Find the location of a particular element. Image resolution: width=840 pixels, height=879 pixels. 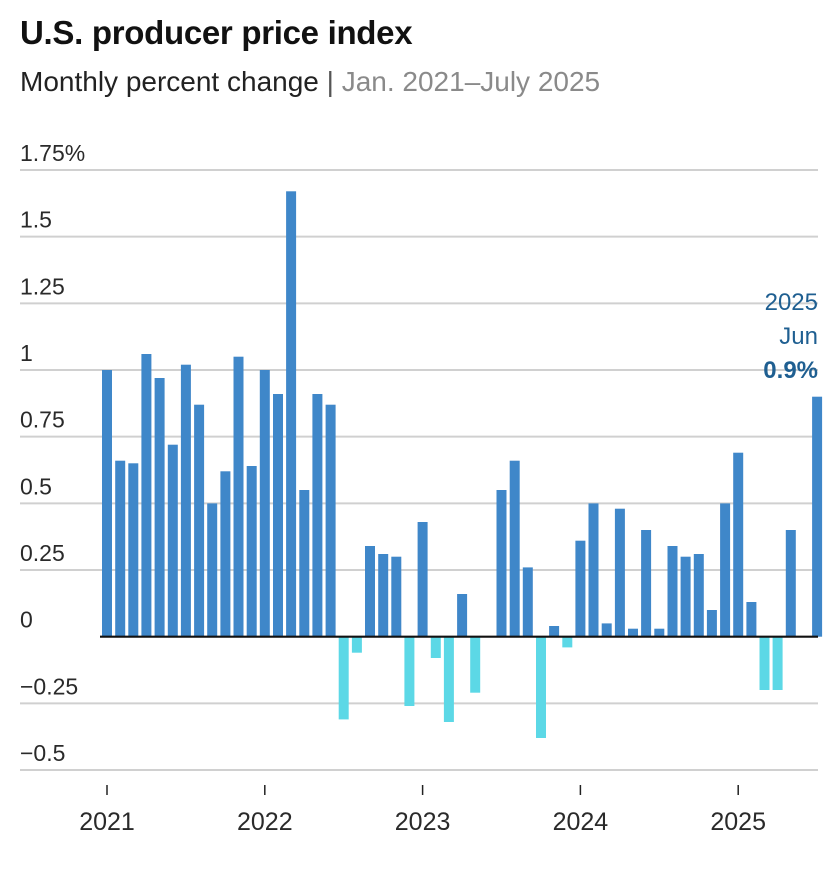

last-value-annotation: 2025 Jun 0.9% is located at coordinates (790, 336).